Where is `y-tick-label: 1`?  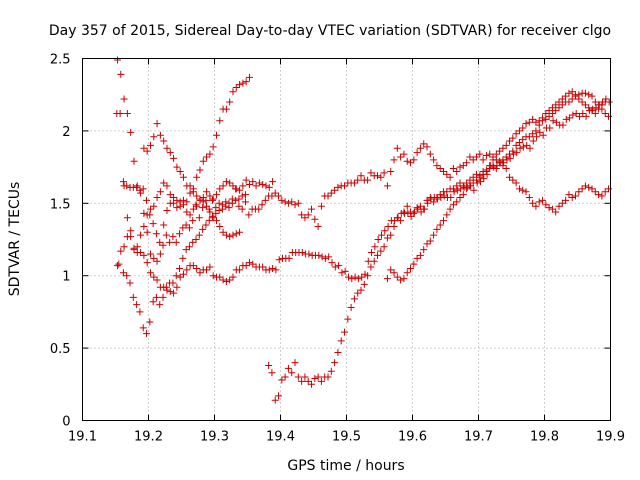
y-tick-label: 1 is located at coordinates (66, 277).